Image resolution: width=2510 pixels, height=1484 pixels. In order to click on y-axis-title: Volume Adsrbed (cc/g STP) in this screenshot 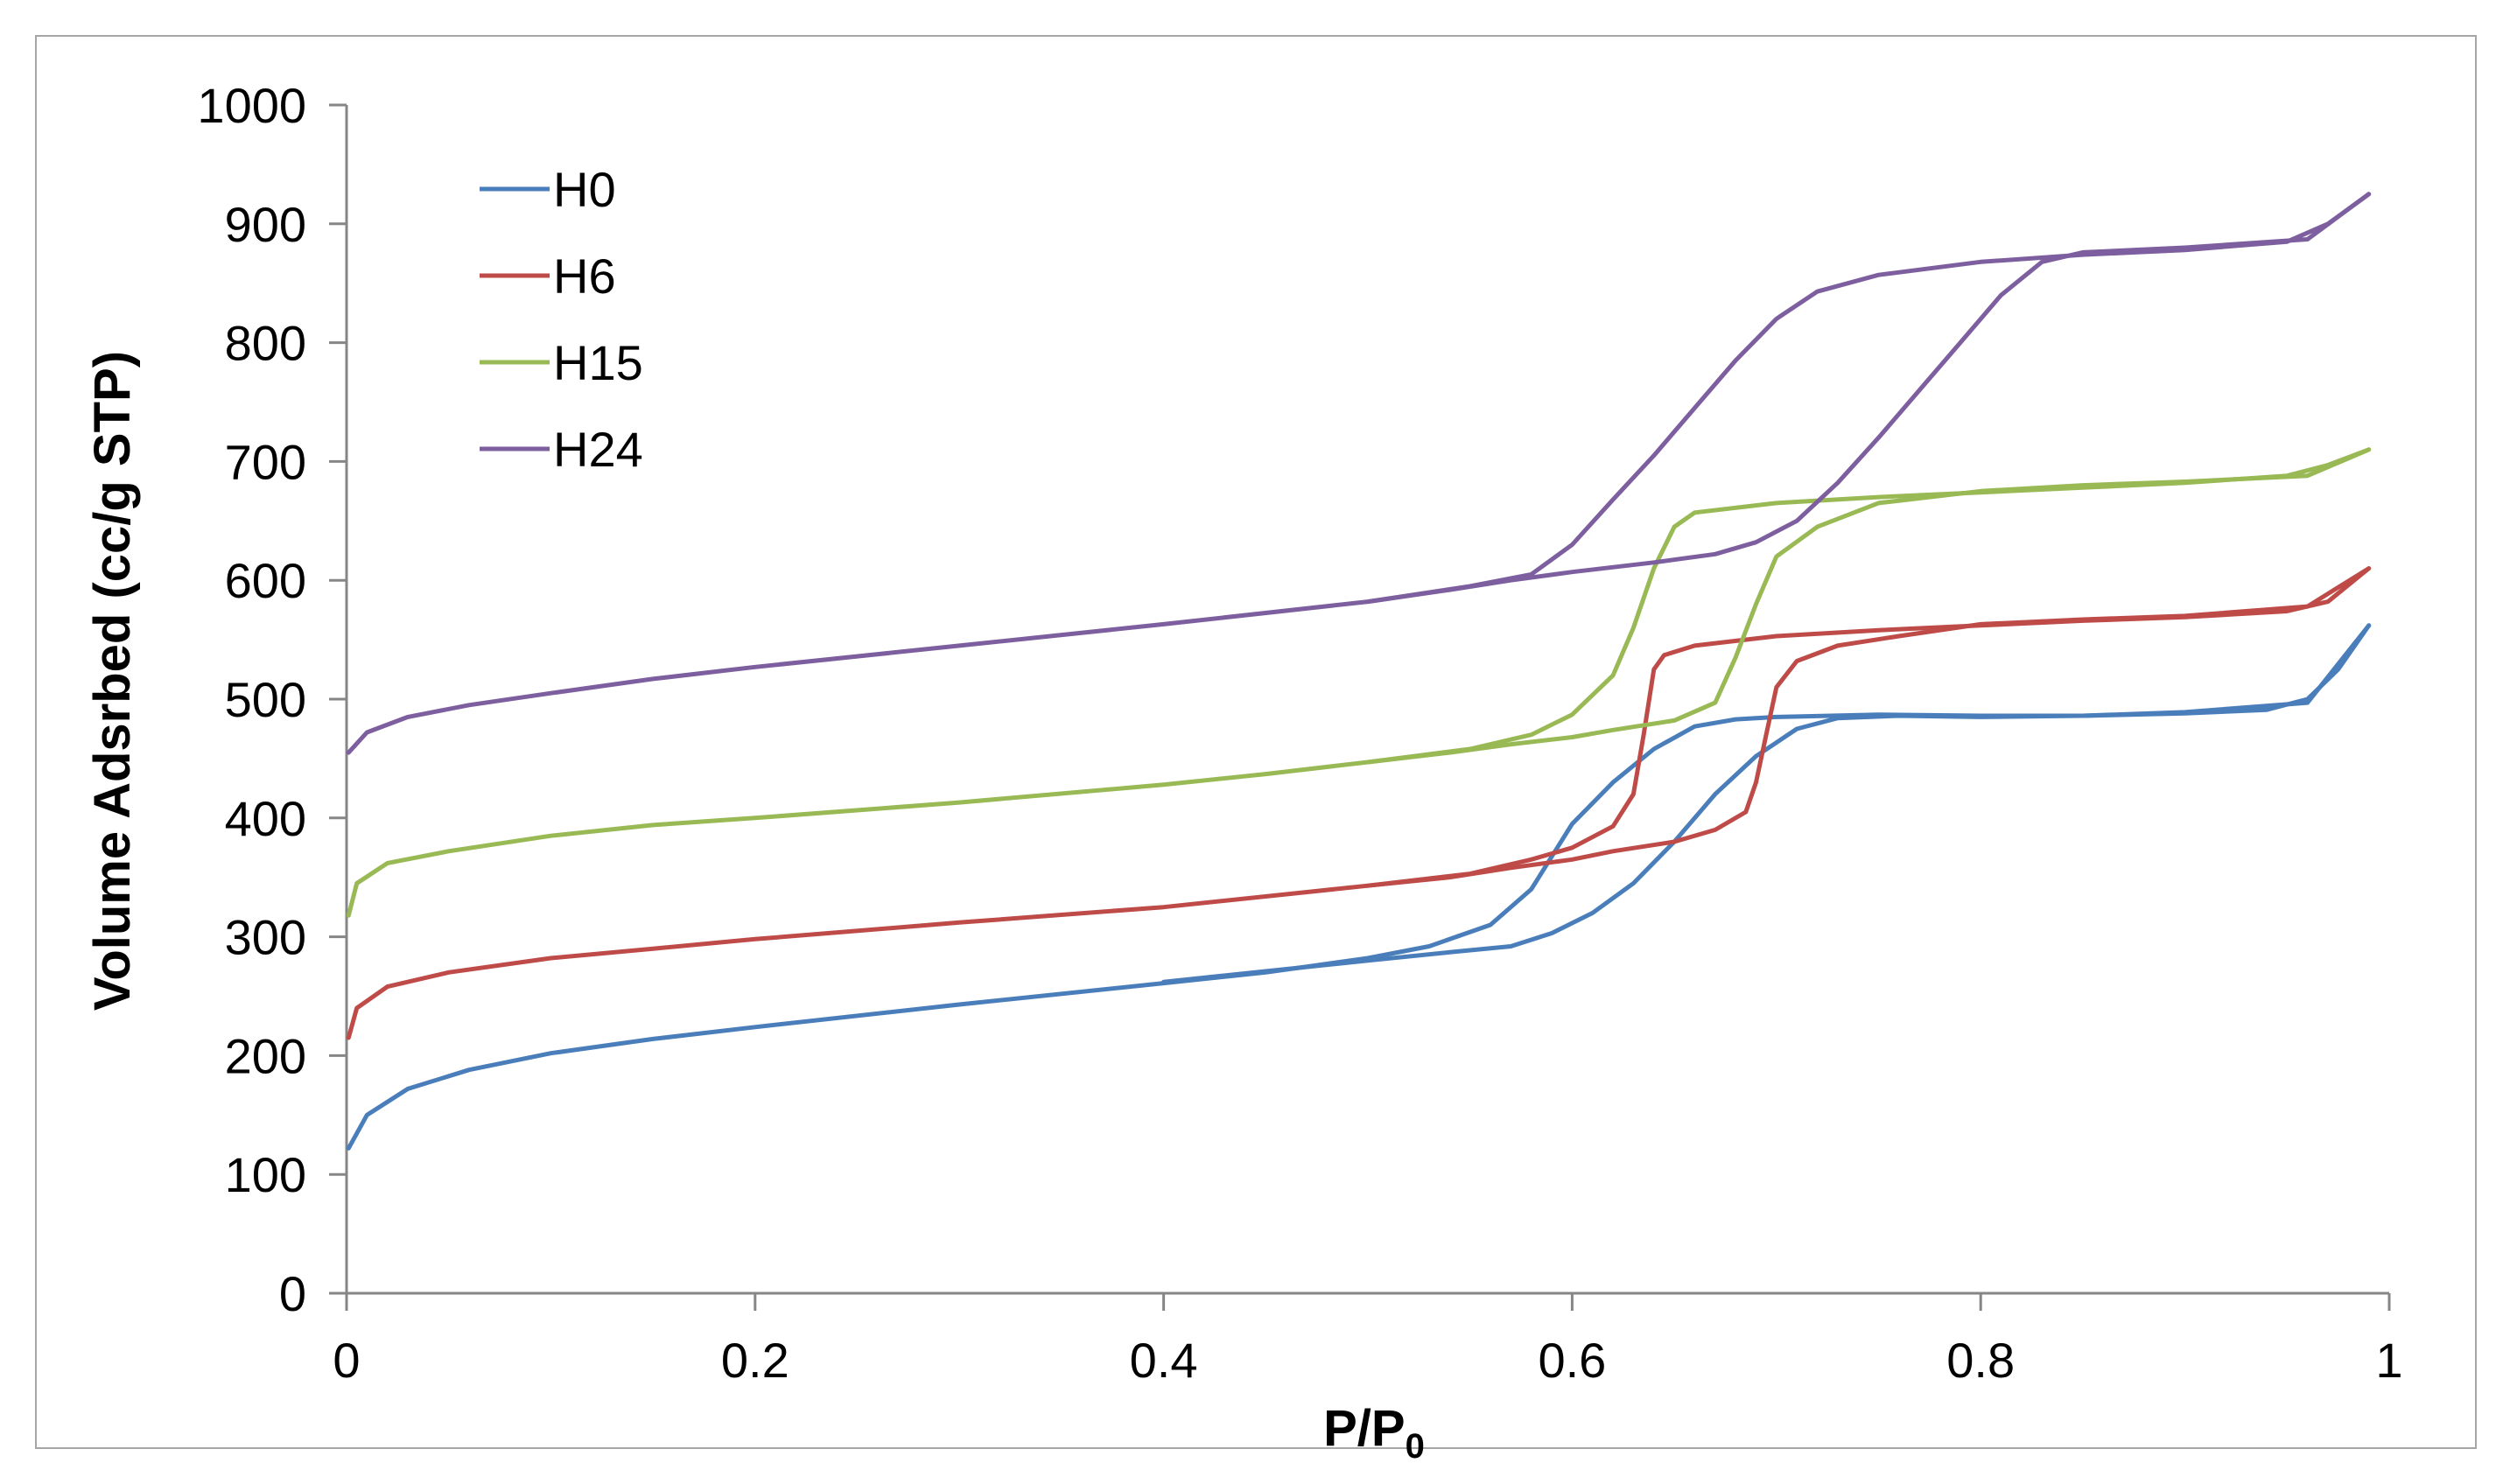, I will do `click(113, 681)`.